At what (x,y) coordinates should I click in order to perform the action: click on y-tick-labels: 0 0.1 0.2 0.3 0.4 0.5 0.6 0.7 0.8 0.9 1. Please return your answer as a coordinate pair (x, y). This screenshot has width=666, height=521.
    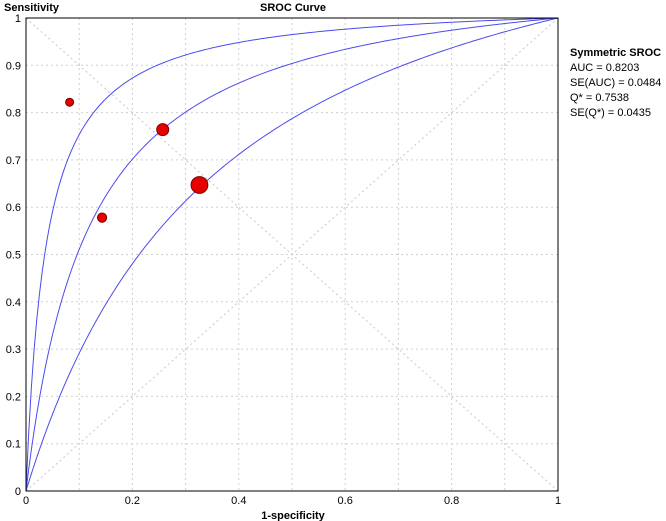
    Looking at the image, I should click on (13, 255).